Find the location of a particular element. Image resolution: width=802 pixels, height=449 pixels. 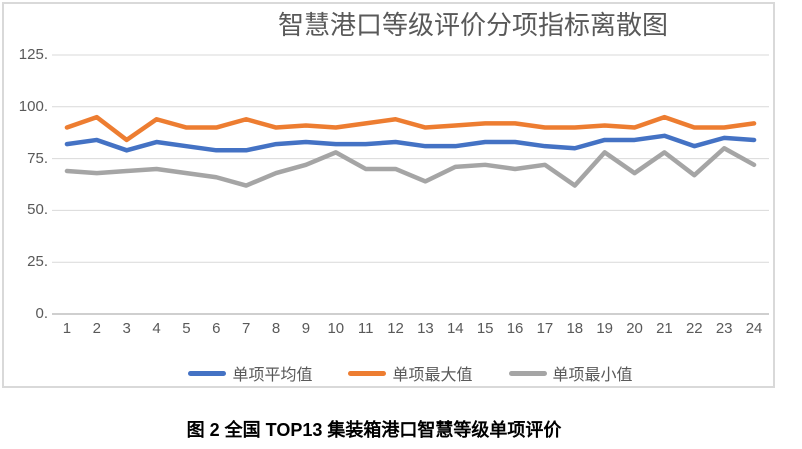

x-tick-label: 24 is located at coordinates (754, 328).